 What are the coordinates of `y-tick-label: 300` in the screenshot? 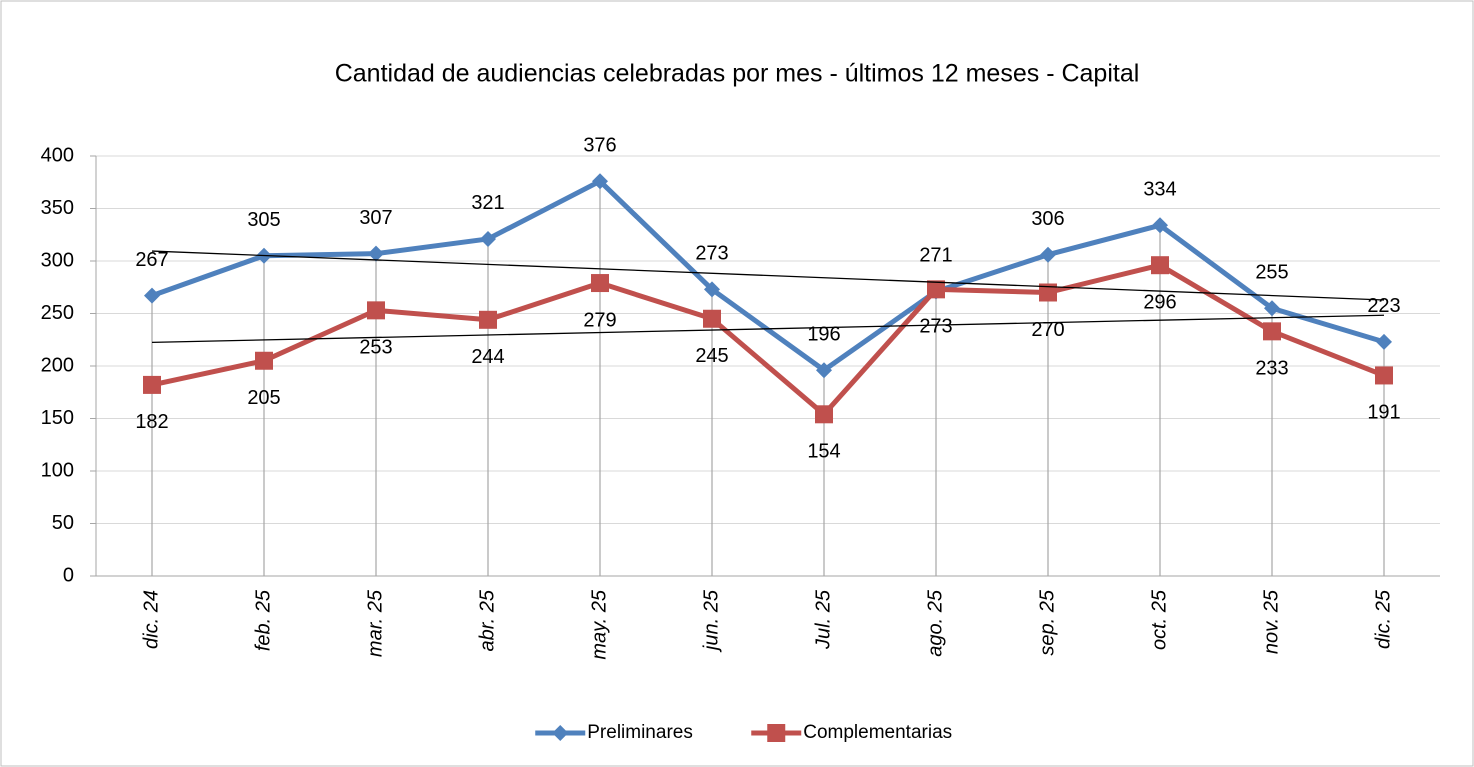 It's located at (57, 260).